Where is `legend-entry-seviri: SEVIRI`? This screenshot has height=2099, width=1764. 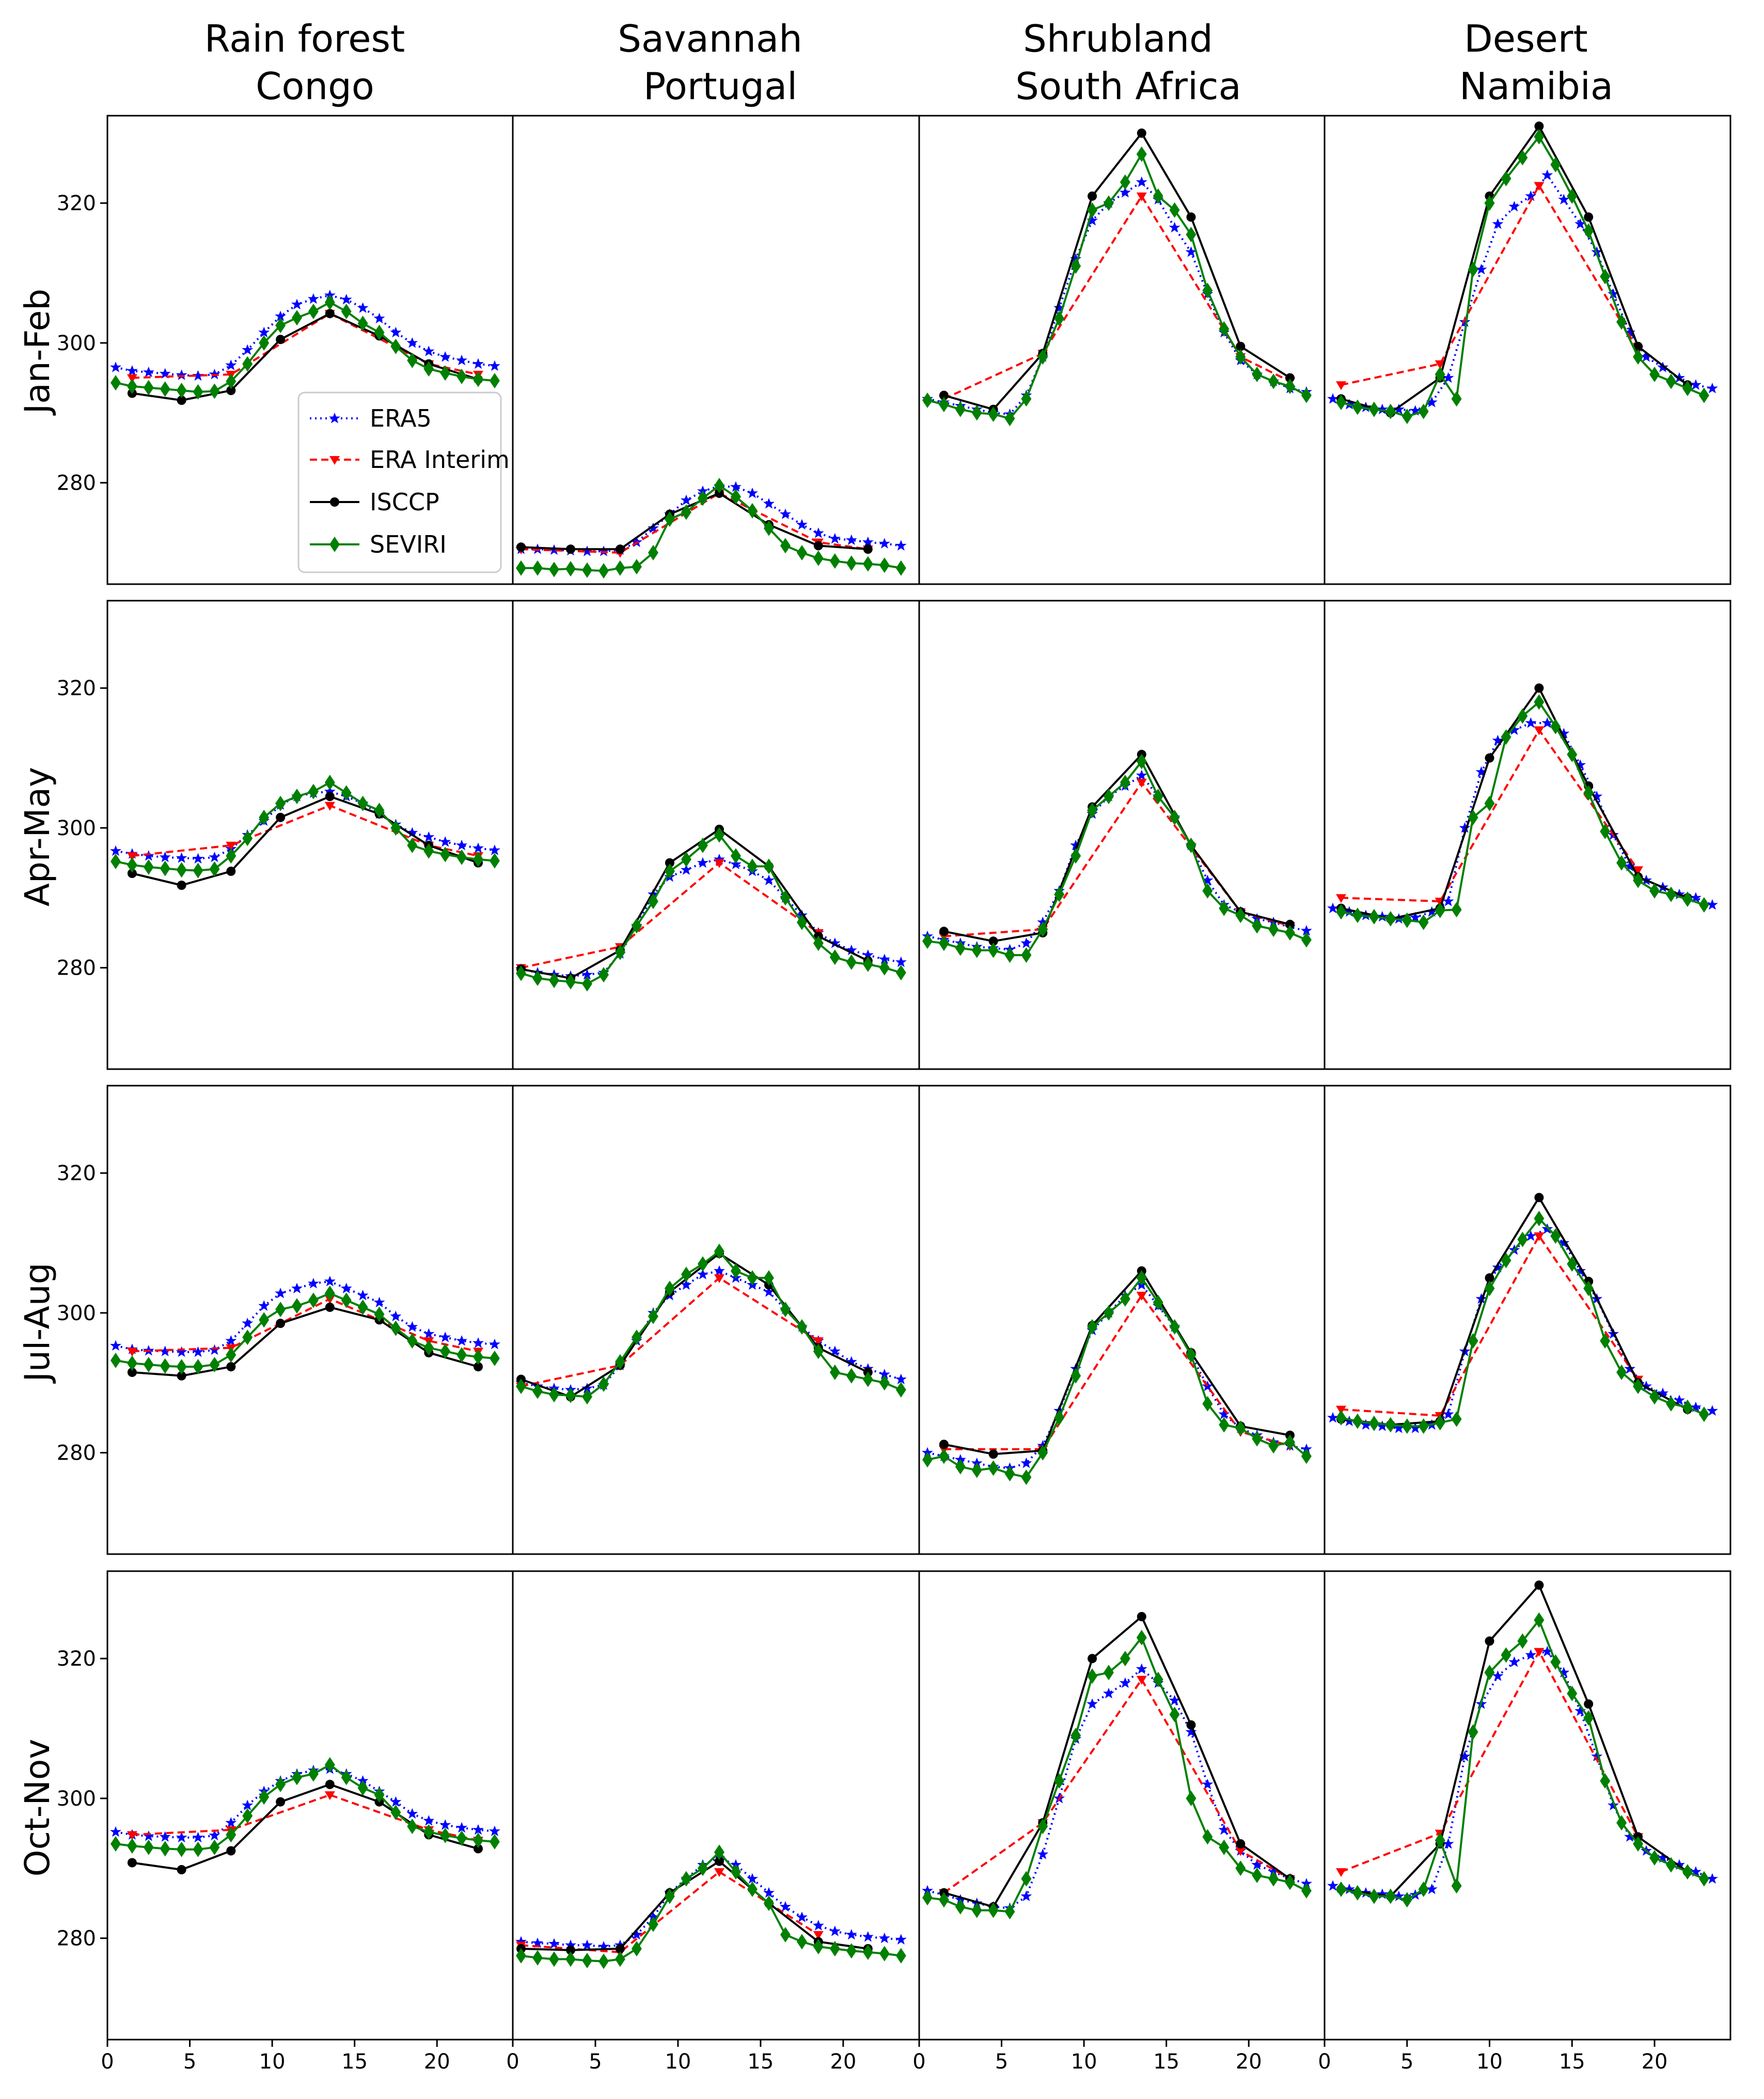 legend-entry-seviri: SEVIRI is located at coordinates (378, 544).